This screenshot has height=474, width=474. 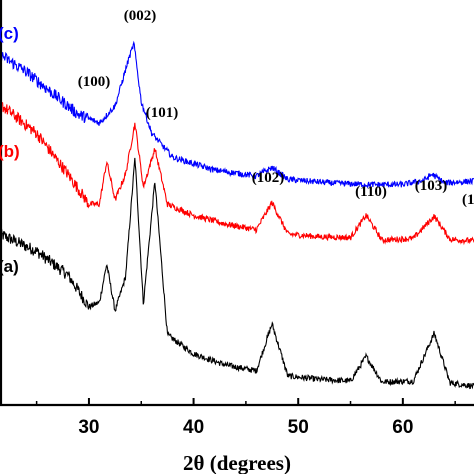 What do you see at coordinates (193, 427) in the screenshot?
I see `x-tick-label-40: 40` at bounding box center [193, 427].